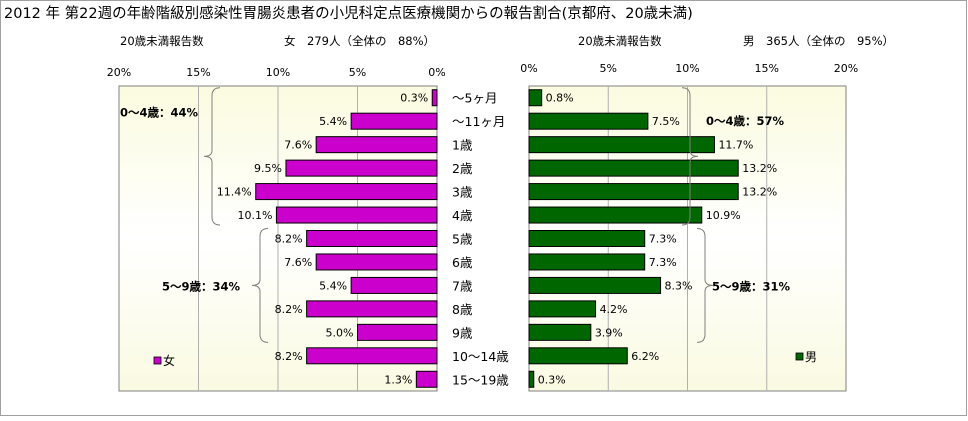 Image resolution: width=968 pixels, height=421 pixels. What do you see at coordinates (398, 379) in the screenshot?
I see `female-data-label: 1.3%` at bounding box center [398, 379].